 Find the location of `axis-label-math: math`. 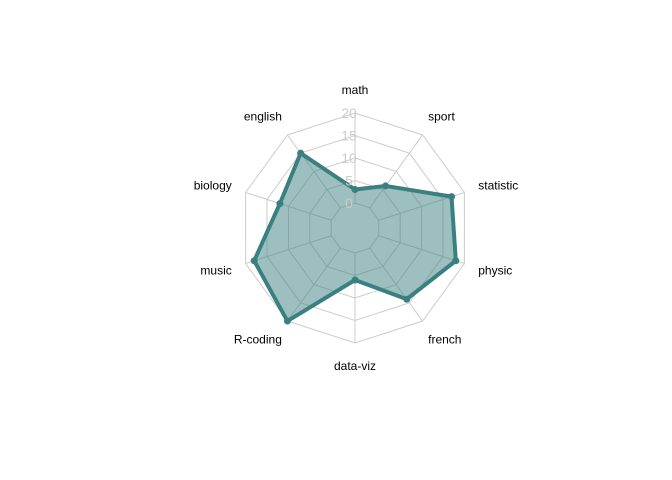

axis-label-math: math is located at coordinates (355, 90).